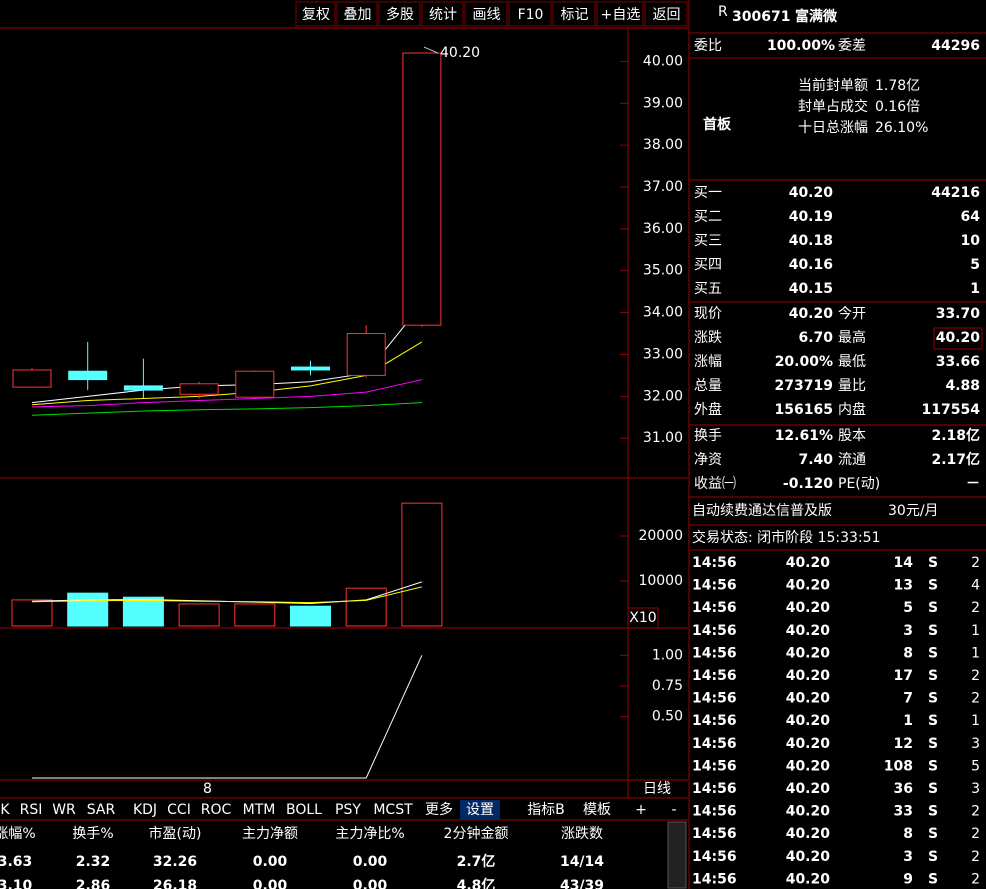 This screenshot has width=986, height=889. What do you see at coordinates (663, 438) in the screenshot?
I see `price-tick-label: 31.00` at bounding box center [663, 438].